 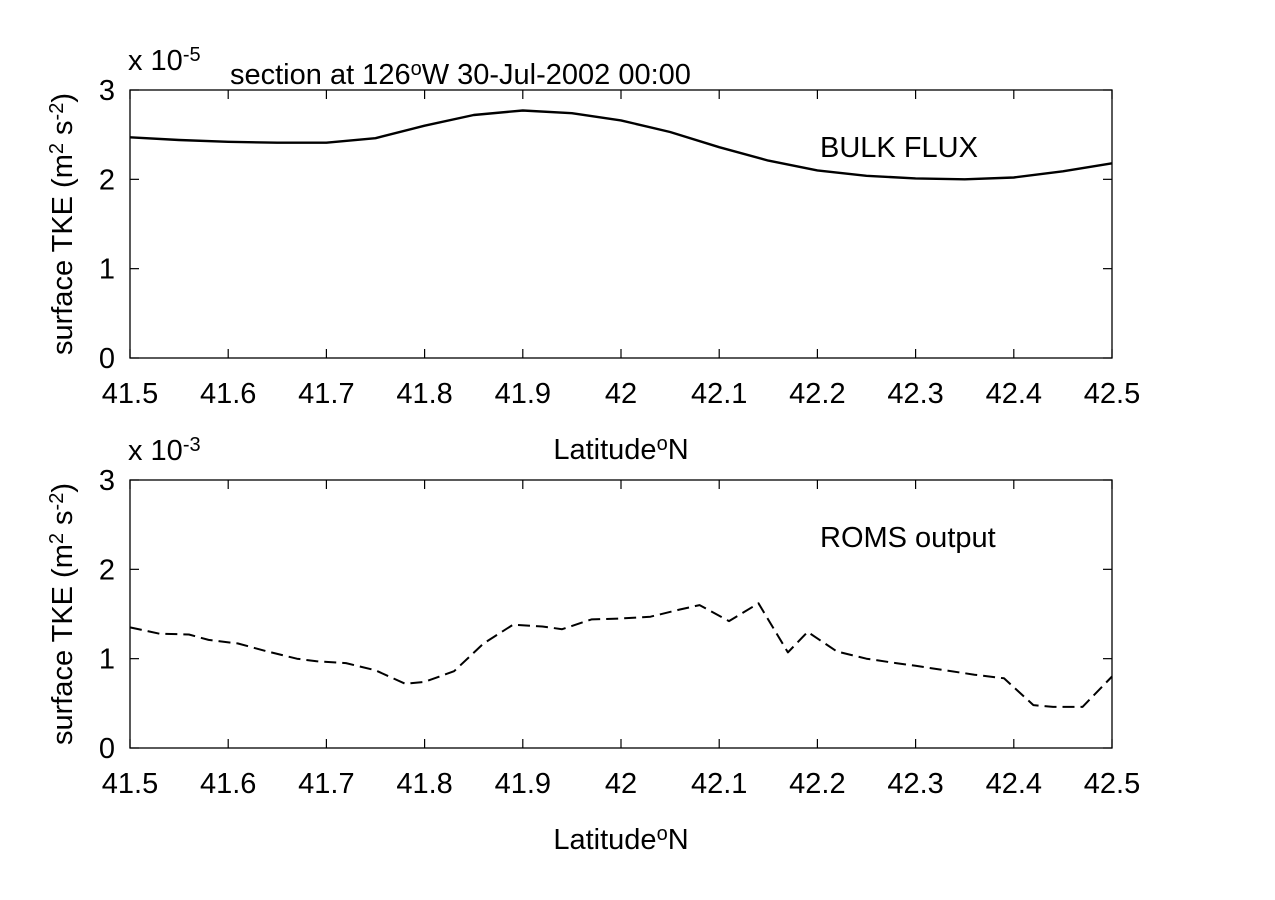 I want to click on chart-title: section at 126oW 30-Jul-2002 00:00, so click(x=460, y=74).